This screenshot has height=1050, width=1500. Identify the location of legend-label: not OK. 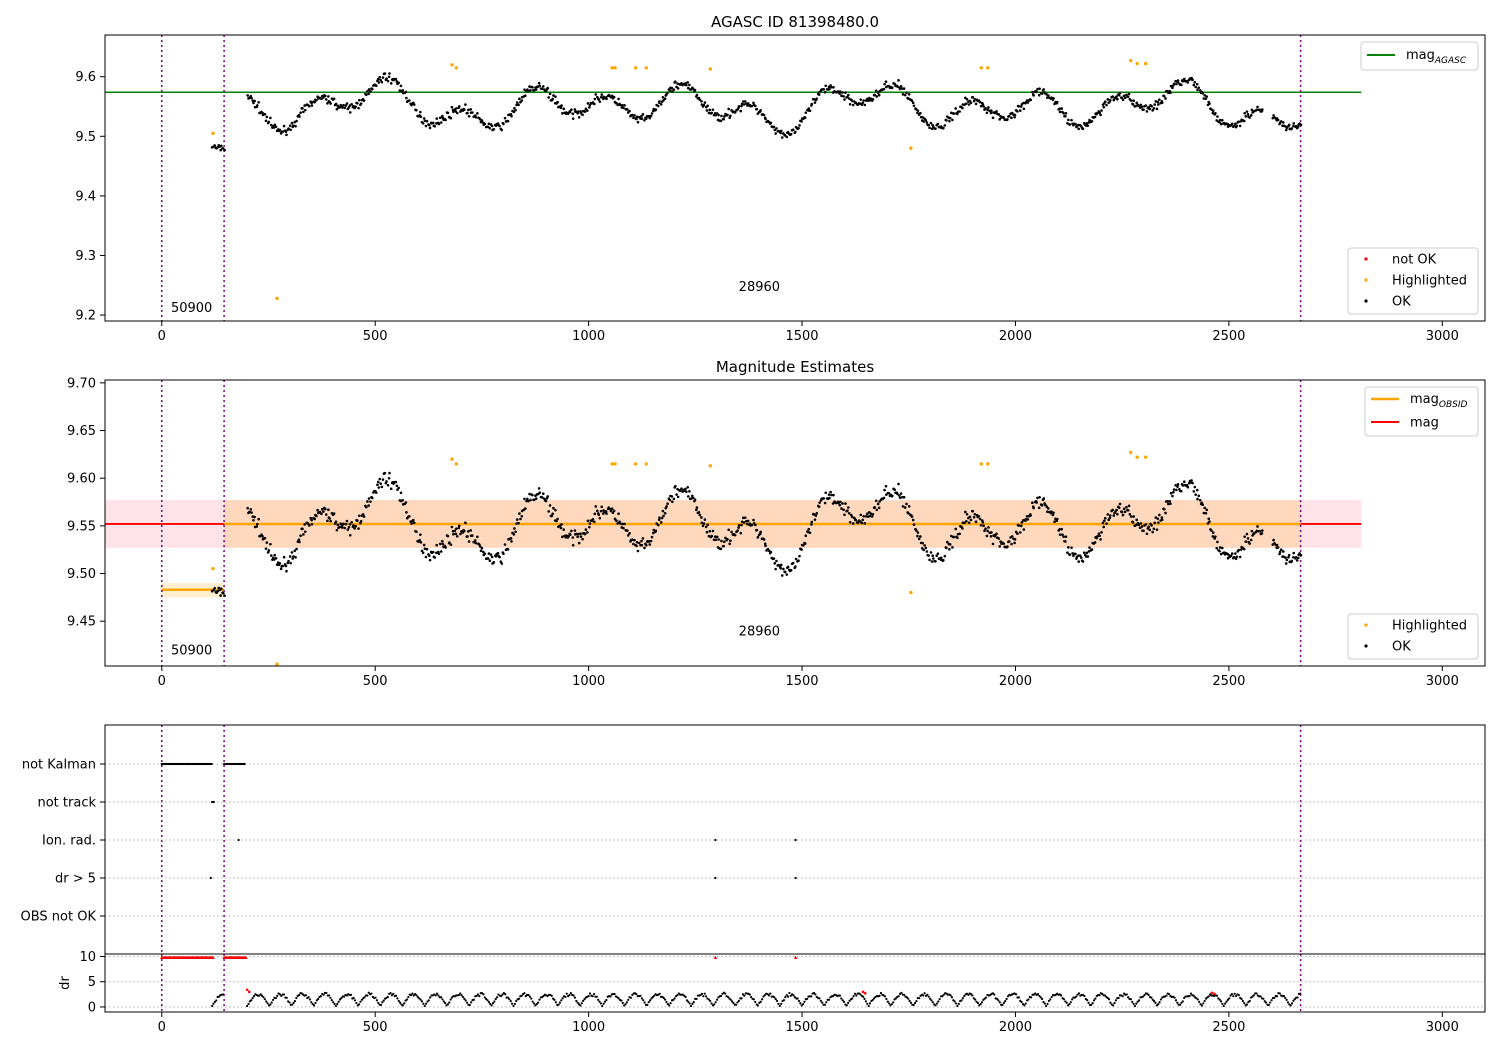
(1414, 260).